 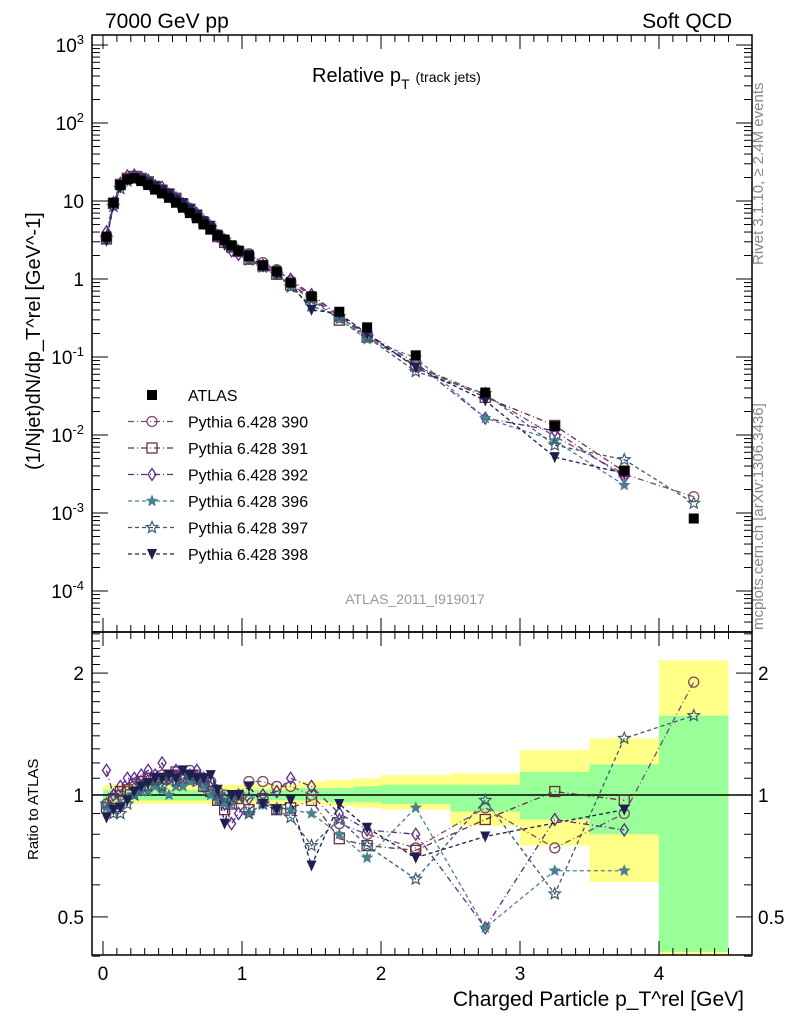 What do you see at coordinates (248, 449) in the screenshot?
I see `legend-label: Pythia 6.428 391` at bounding box center [248, 449].